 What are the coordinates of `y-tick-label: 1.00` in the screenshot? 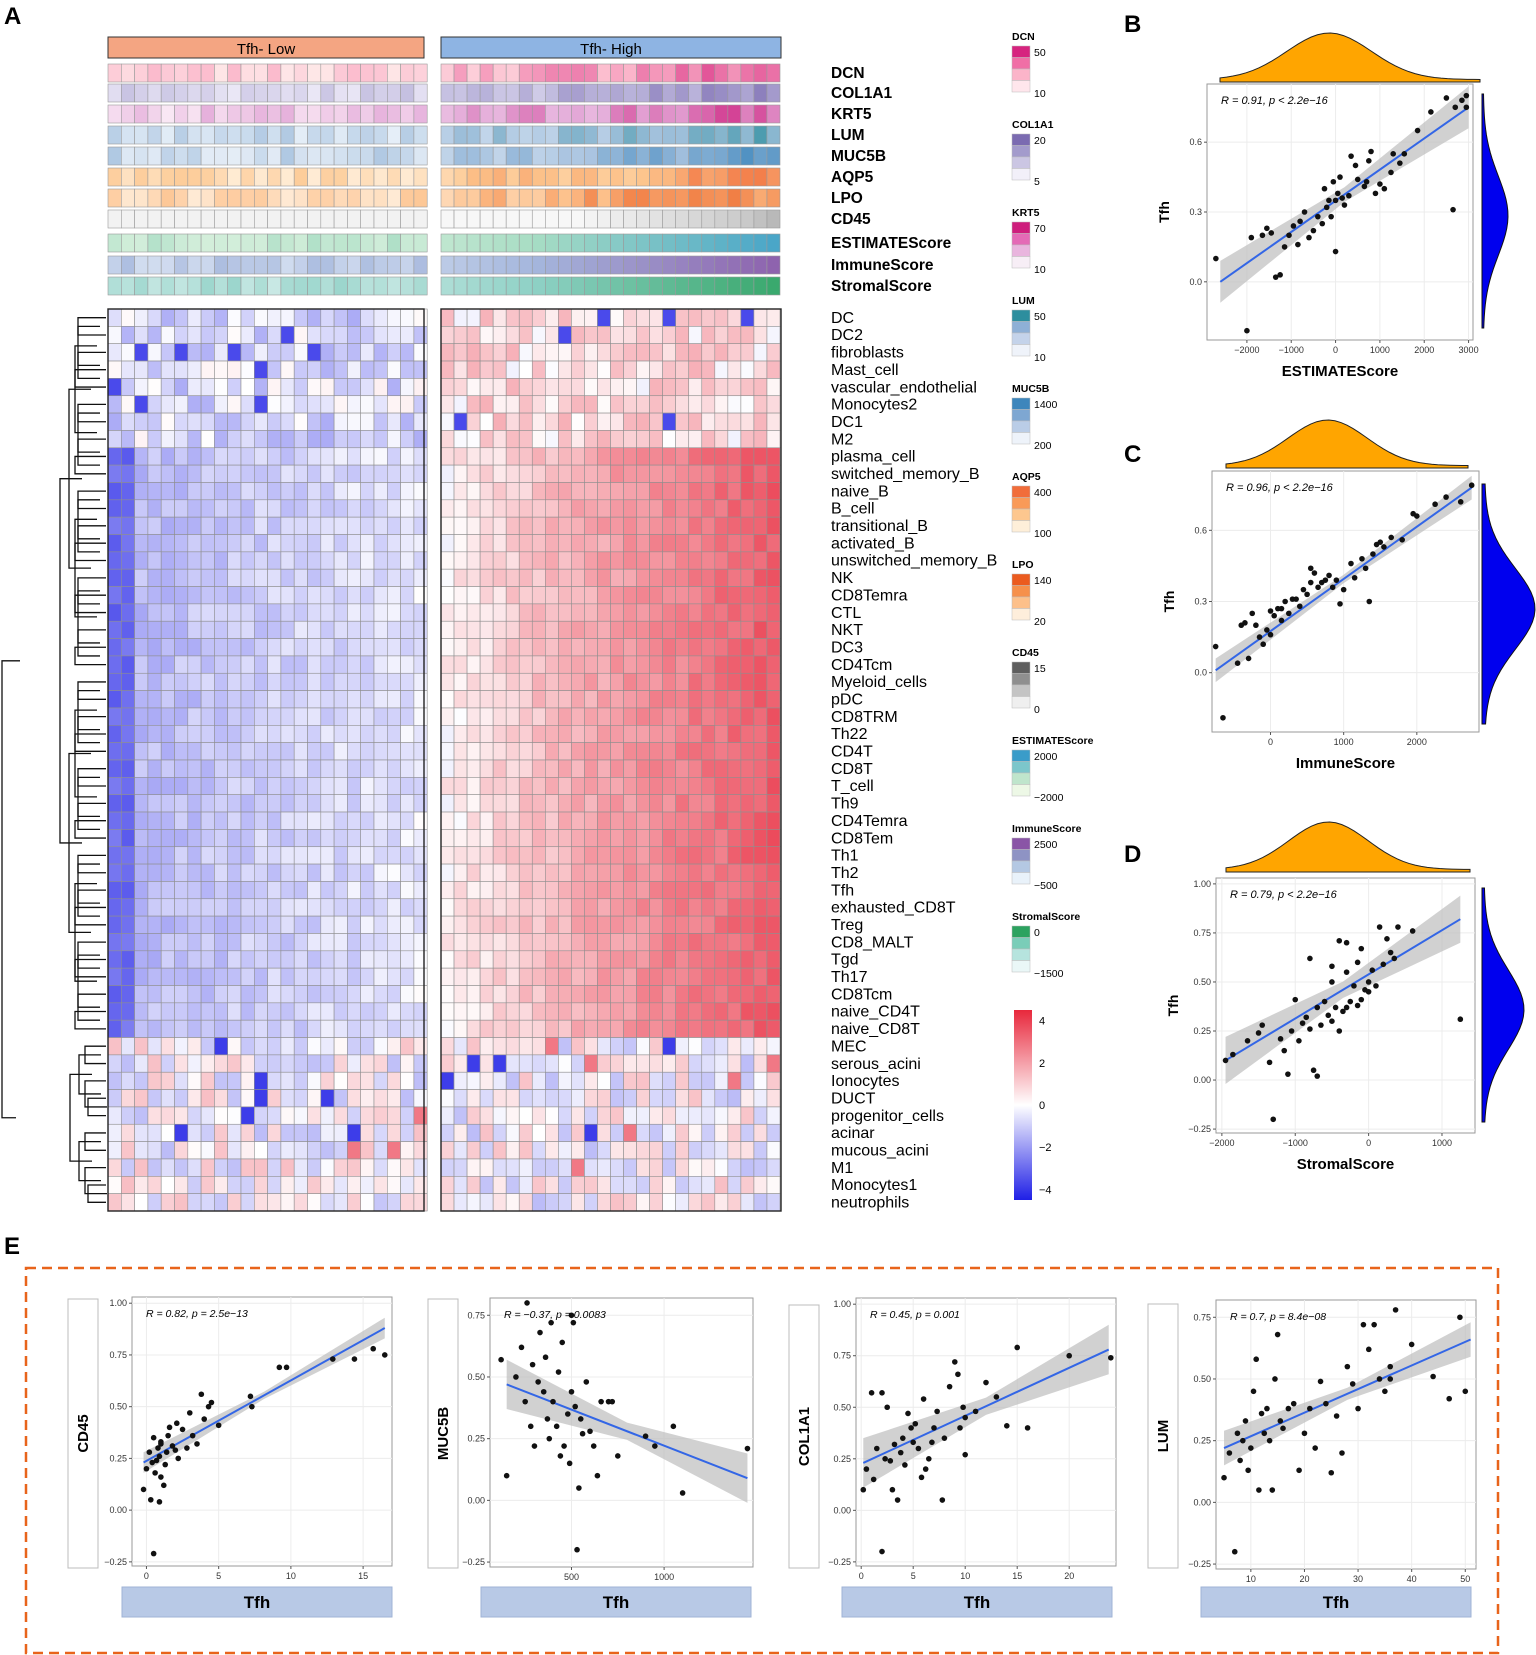 It's located at (1202, 884).